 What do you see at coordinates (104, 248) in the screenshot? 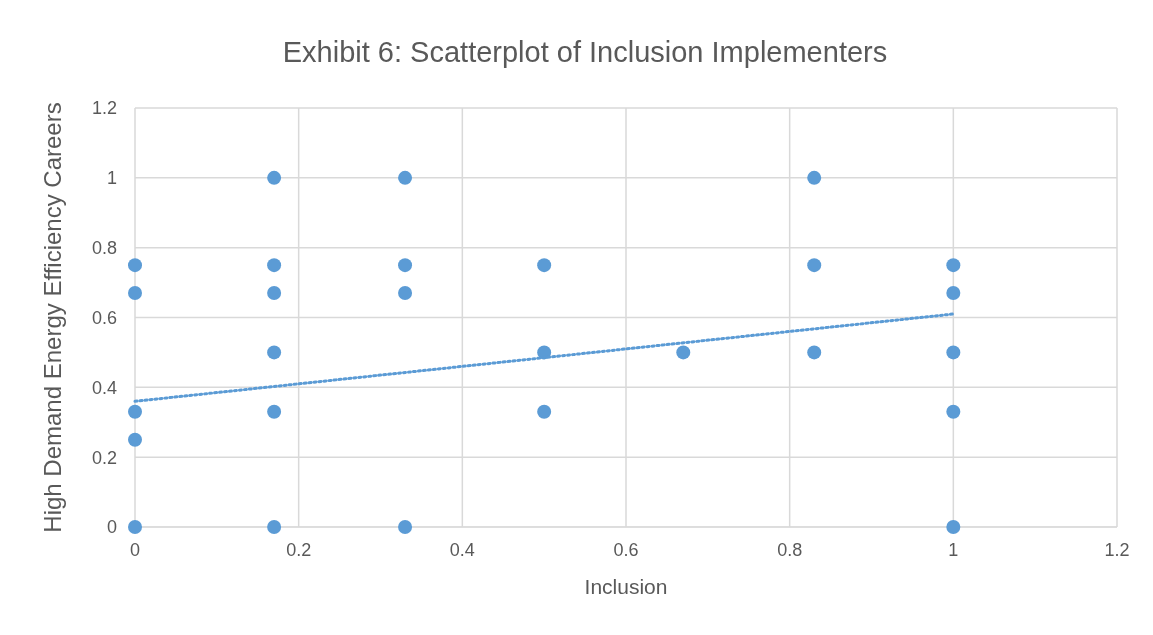
I see `y-tick-label: 0.8` at bounding box center [104, 248].